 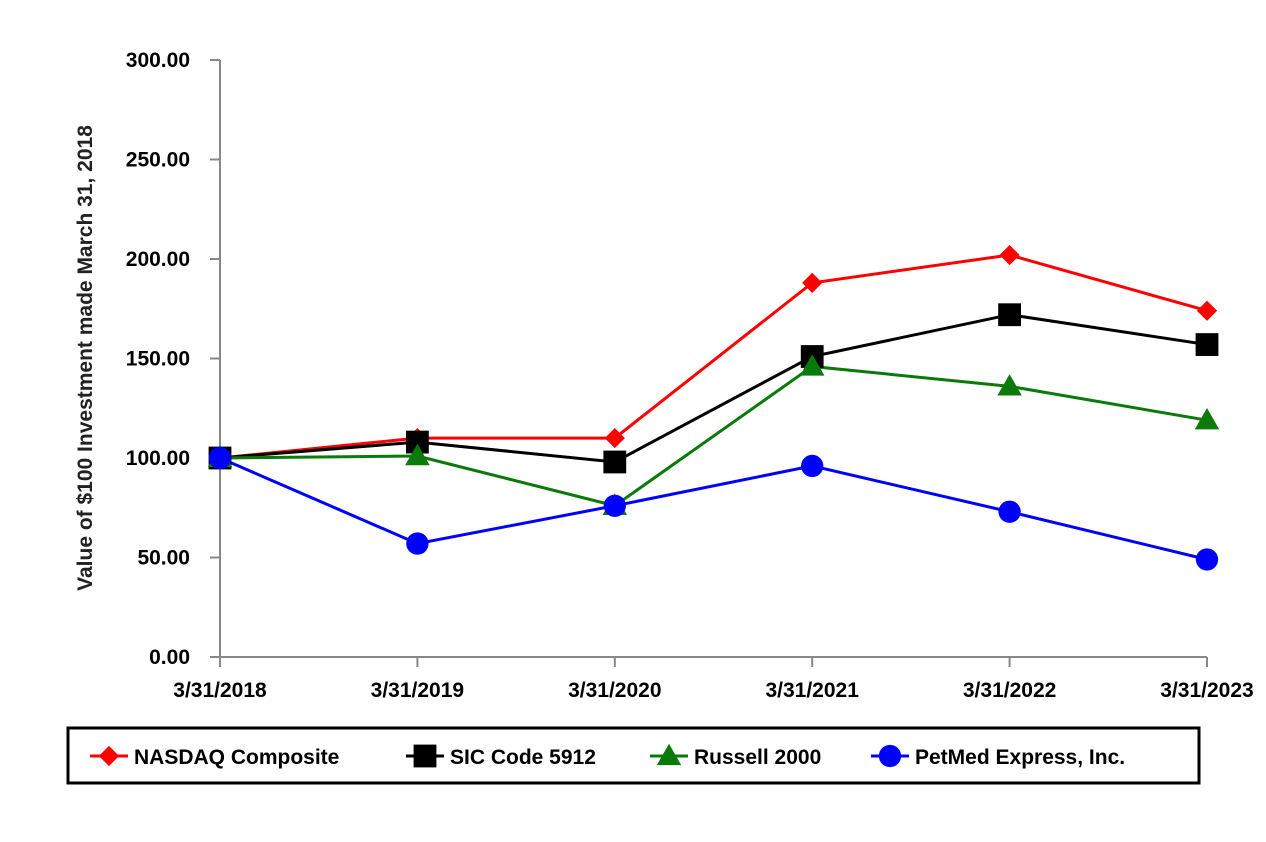 I want to click on y-tick-label: 50.00, so click(x=163, y=558).